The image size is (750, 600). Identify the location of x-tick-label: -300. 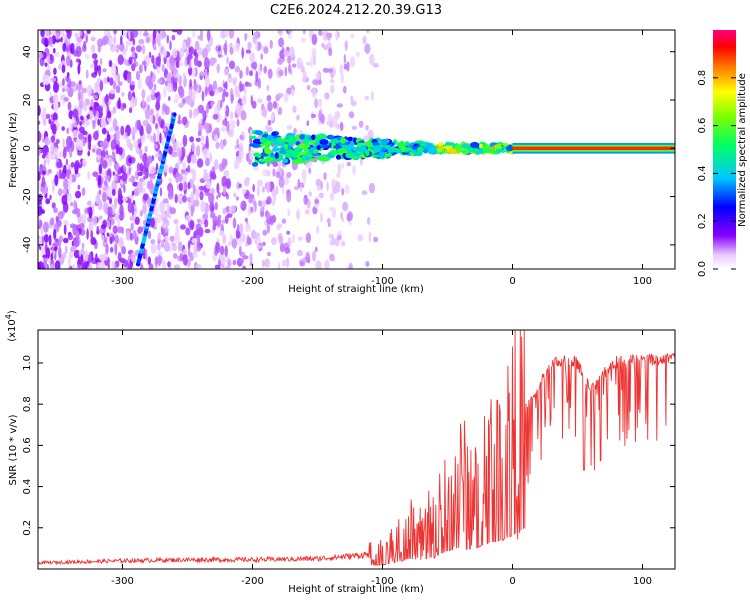
(122, 581).